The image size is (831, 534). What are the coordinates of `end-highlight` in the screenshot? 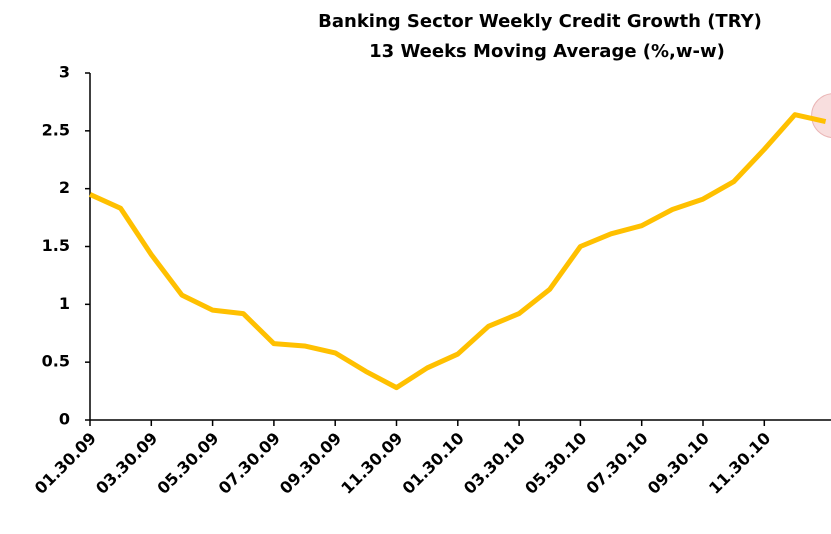 It's located at (821, 115).